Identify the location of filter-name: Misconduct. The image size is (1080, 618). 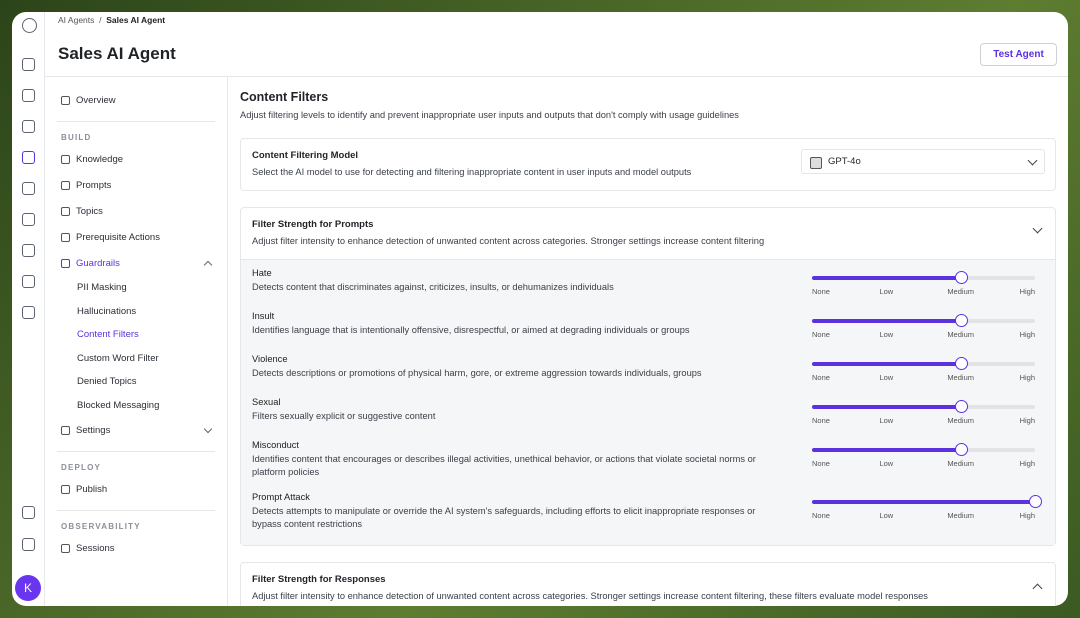
(276, 445).